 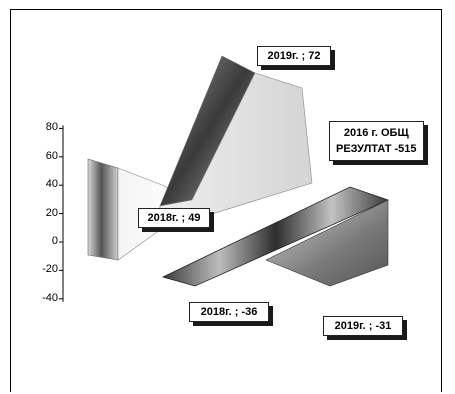 I want to click on series-lower-face, so click(x=327, y=243).